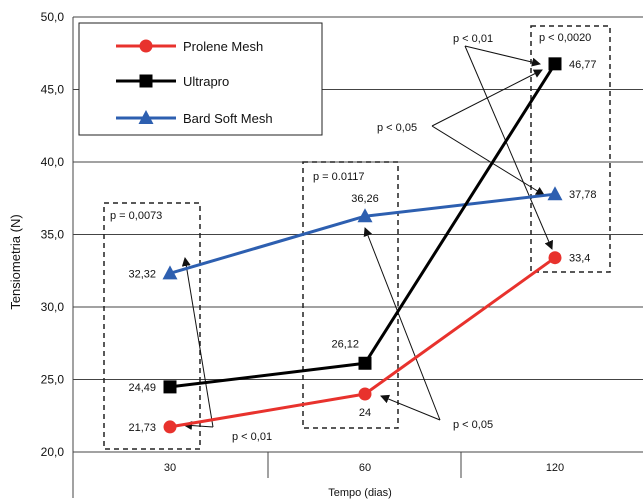 The image size is (643, 502). I want to click on legend-label: Ultrapro, so click(206, 81).